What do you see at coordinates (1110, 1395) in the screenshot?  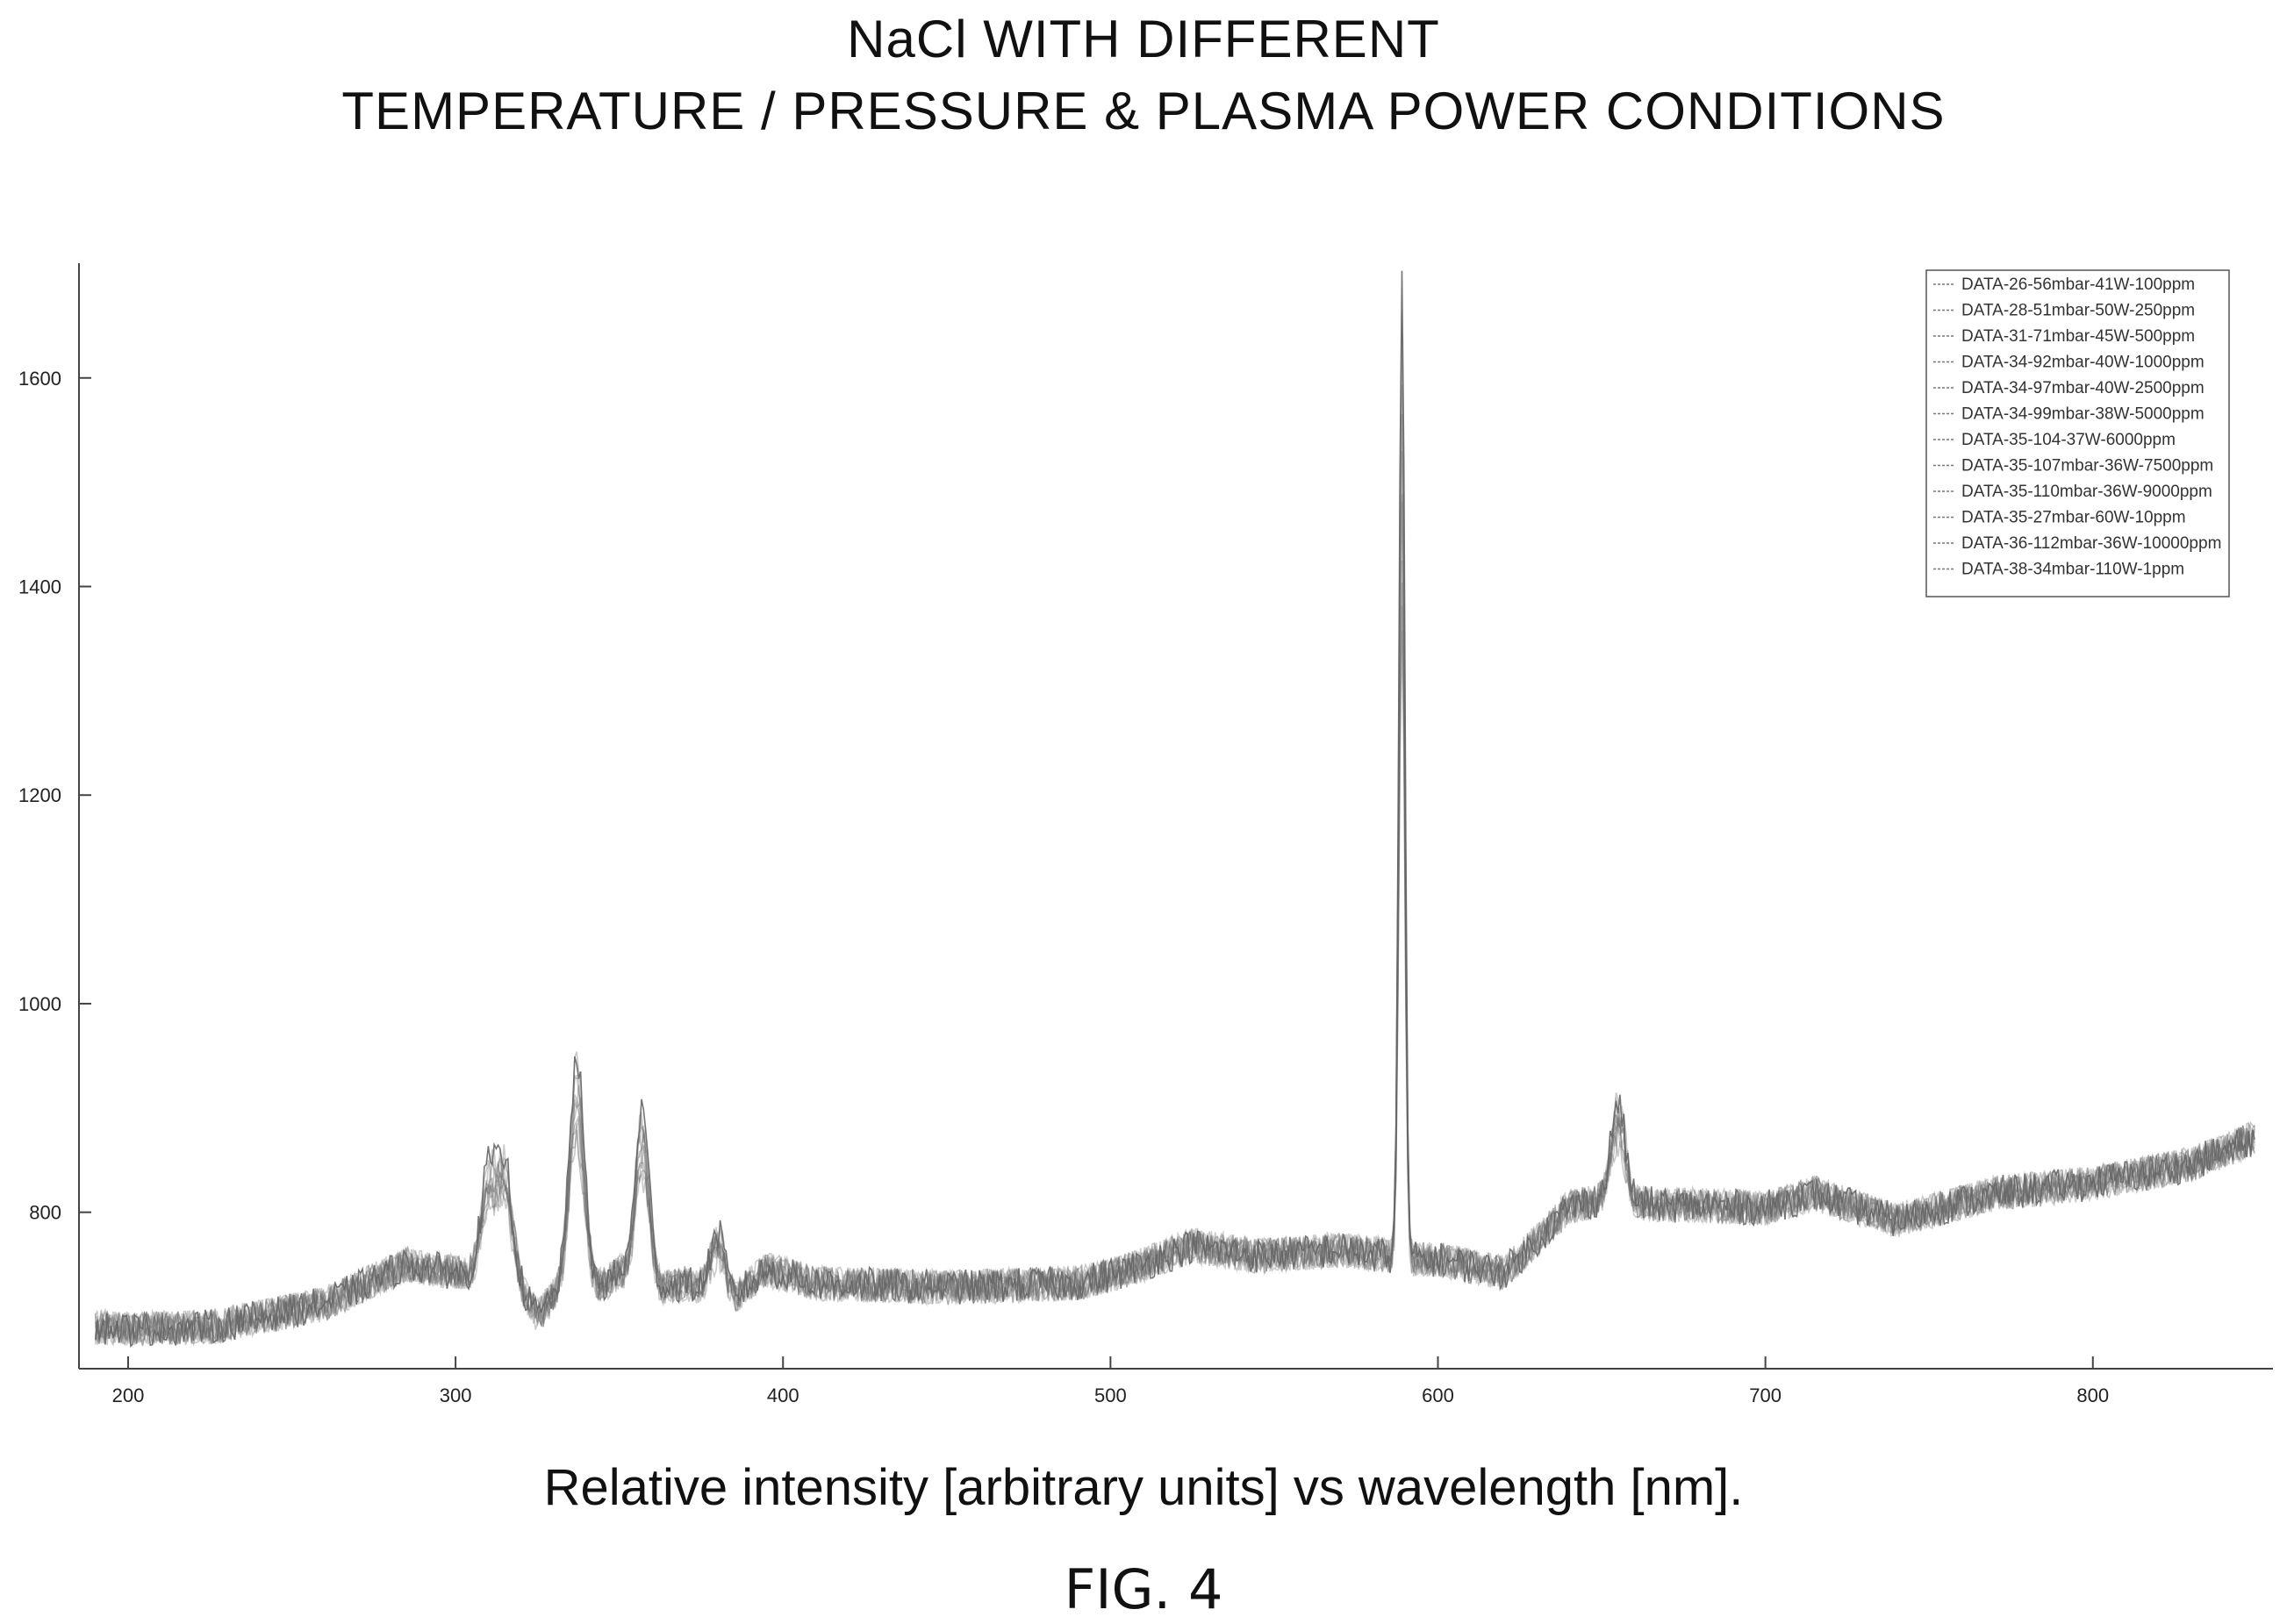 I see `x-tick-label: 500` at bounding box center [1110, 1395].